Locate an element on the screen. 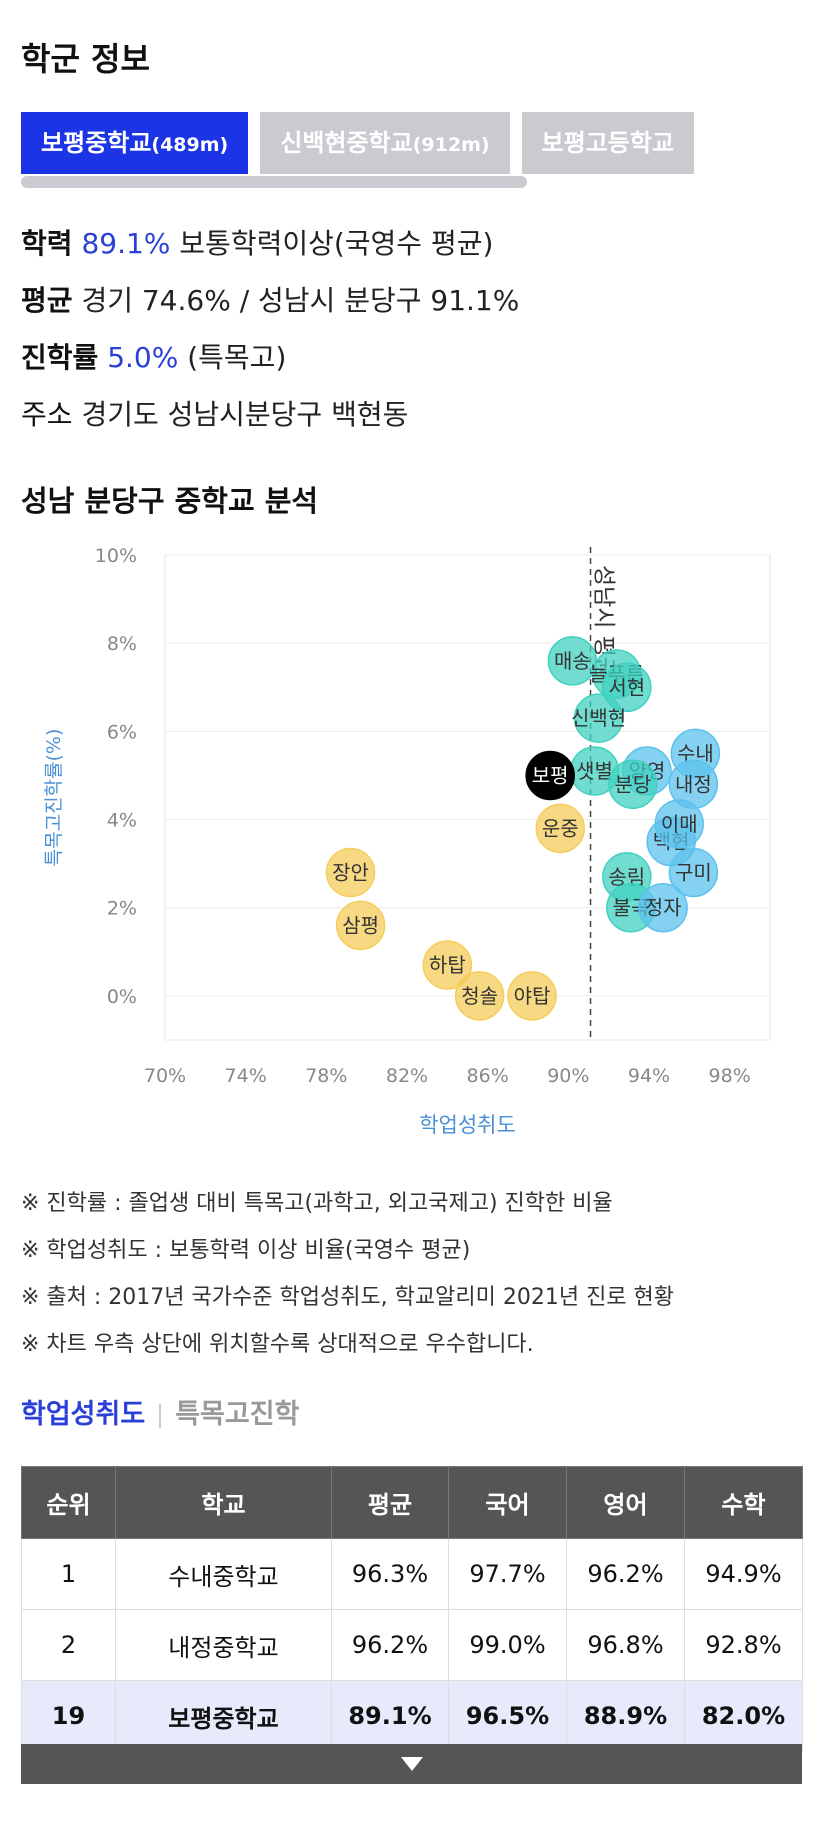 This screenshot has height=1822, width=827. header-korean: 국어 is located at coordinates (507, 1502).